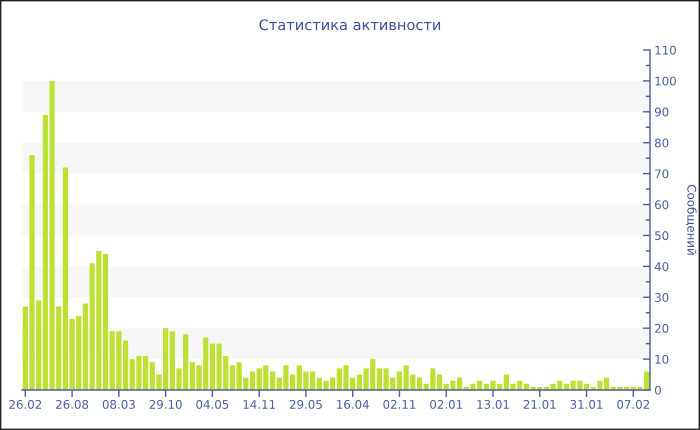  Describe the element at coordinates (661, 173) in the screenshot. I see `y-tick-label: 70` at that location.